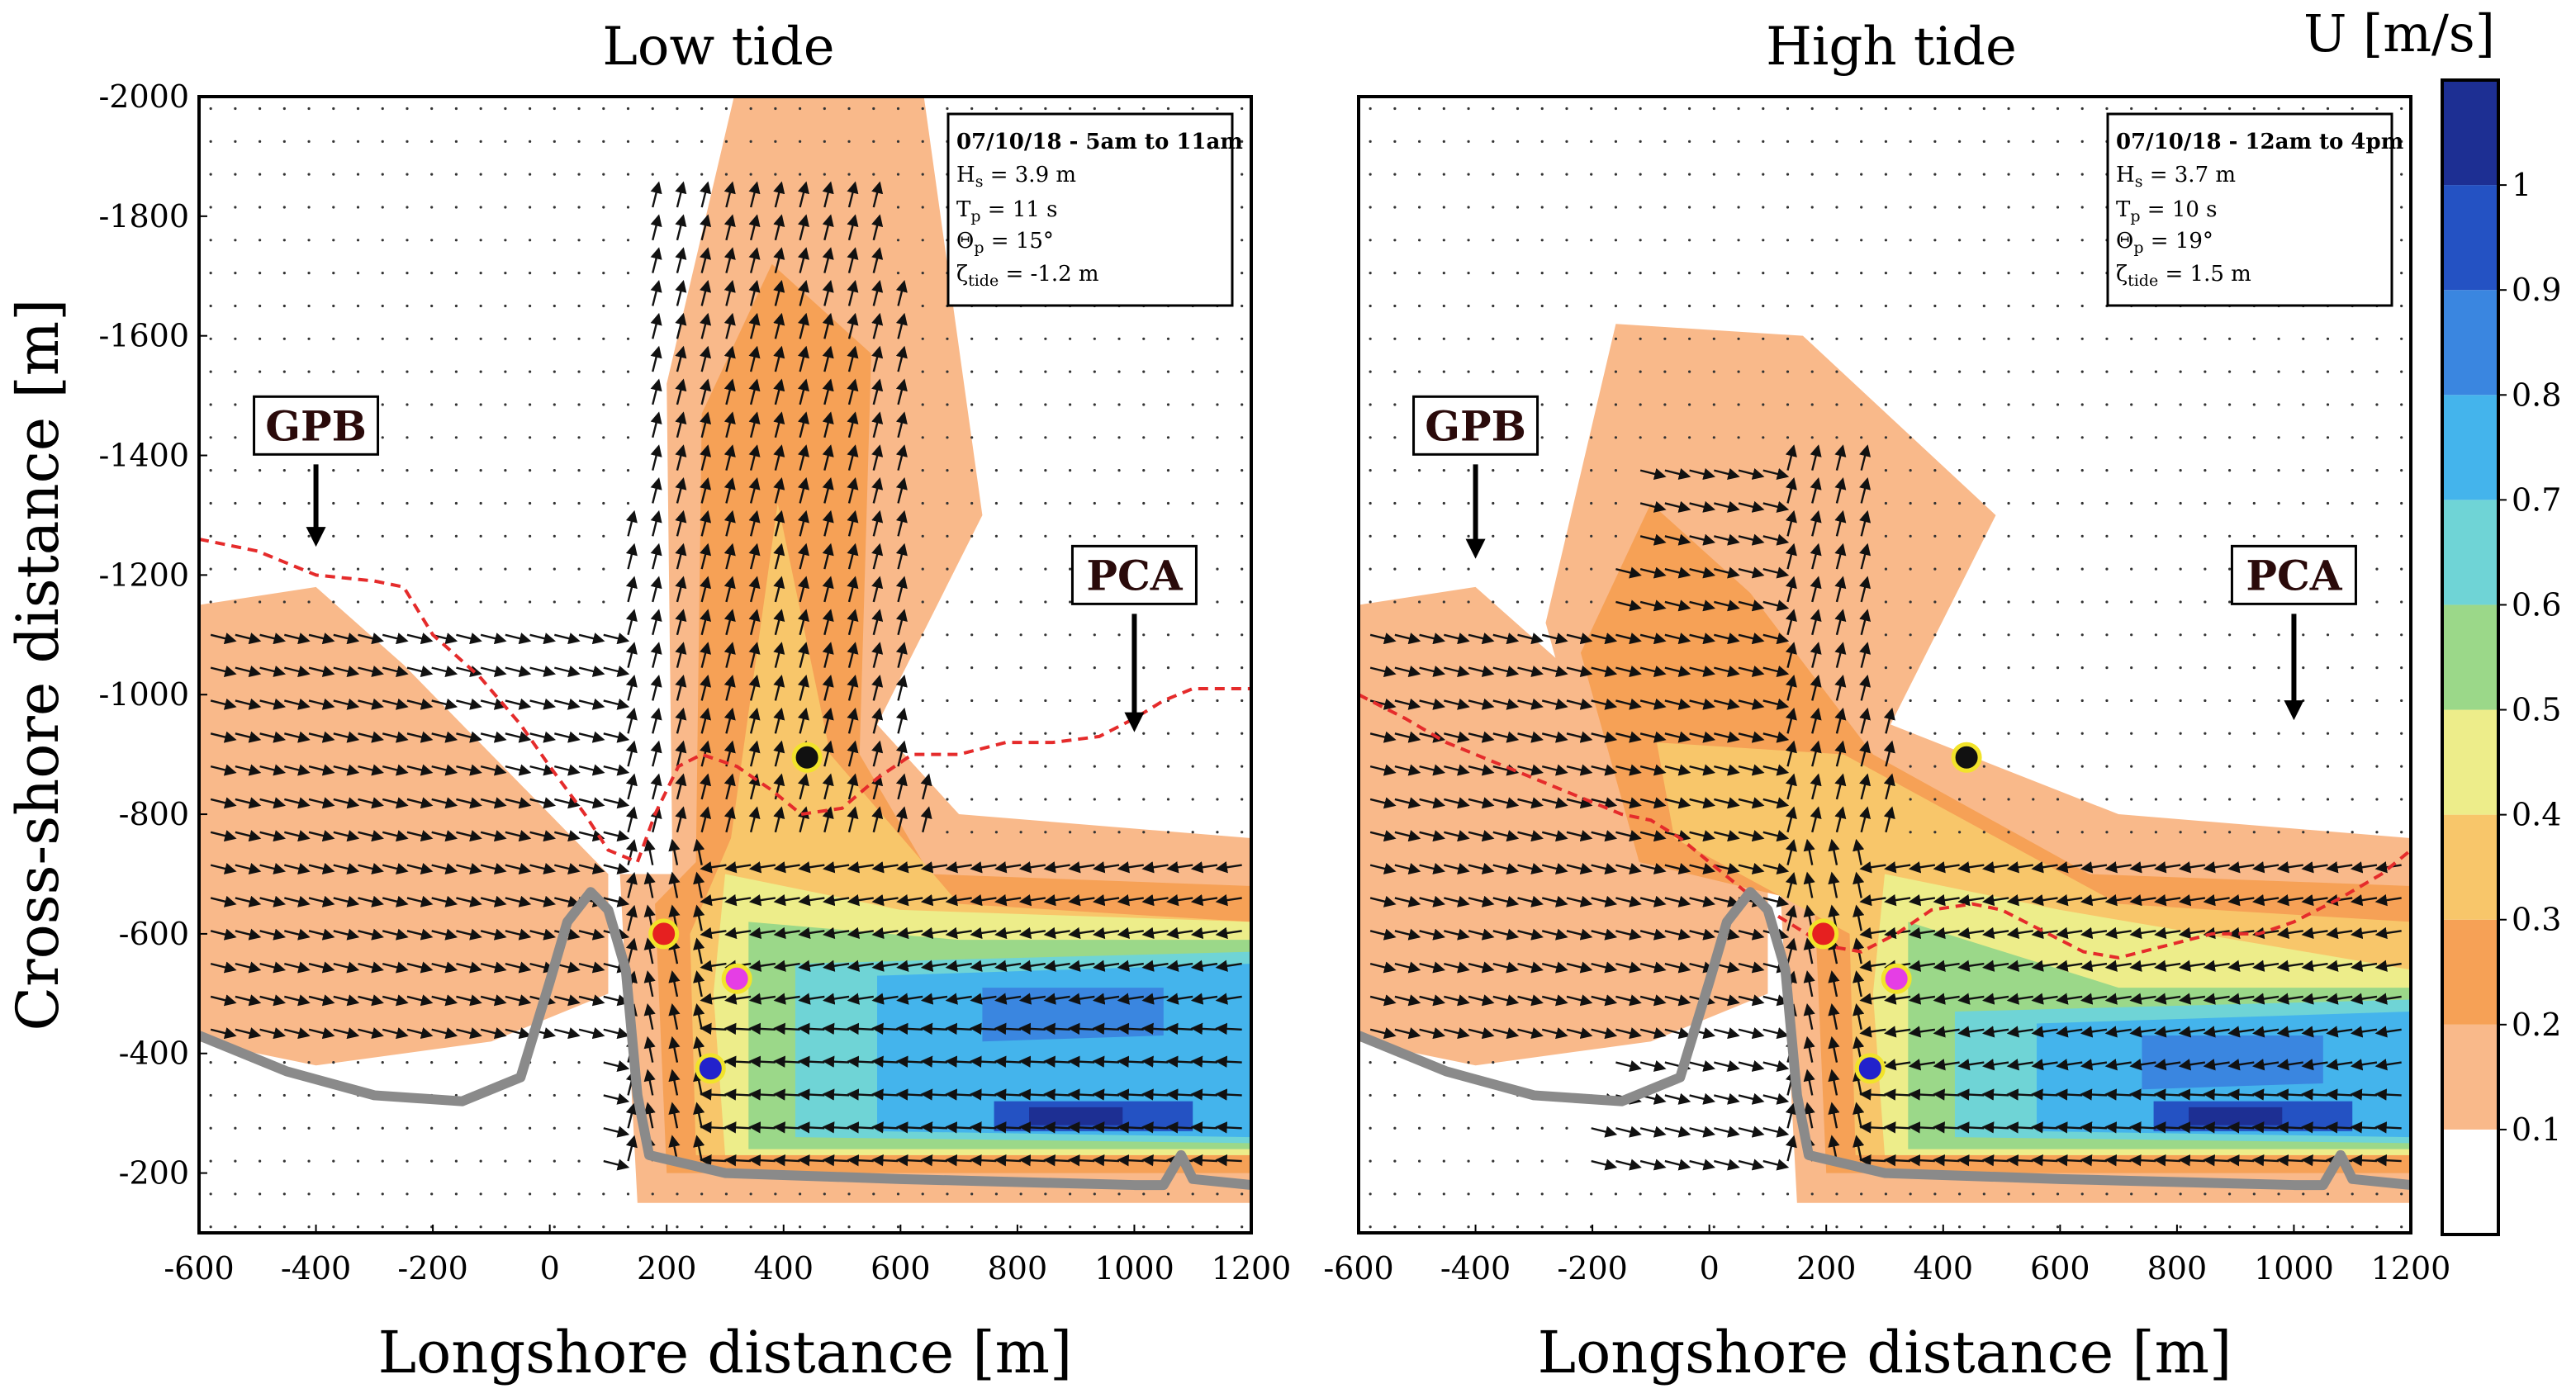  What do you see at coordinates (2294, 575) in the screenshot?
I see `site-label-pca: PCA` at bounding box center [2294, 575].